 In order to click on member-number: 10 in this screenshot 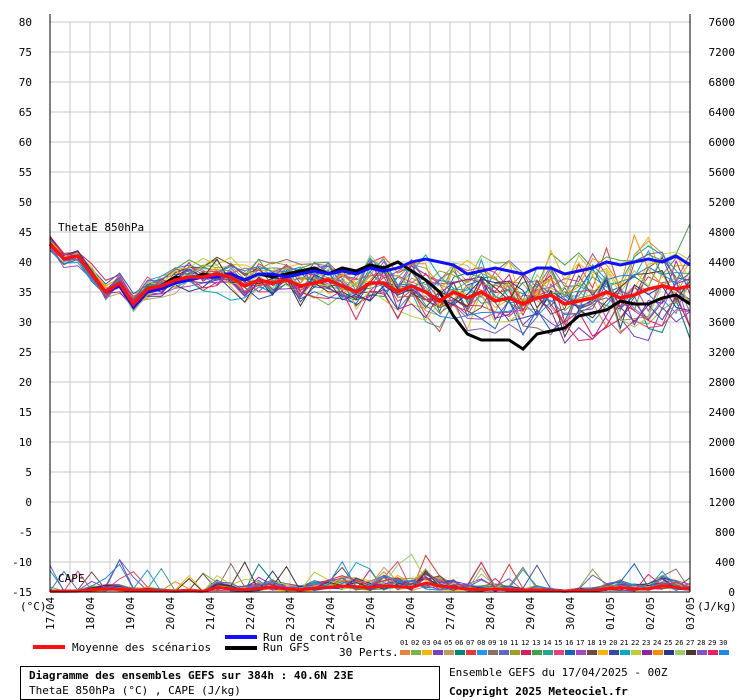, I will do `click(503, 643)`.